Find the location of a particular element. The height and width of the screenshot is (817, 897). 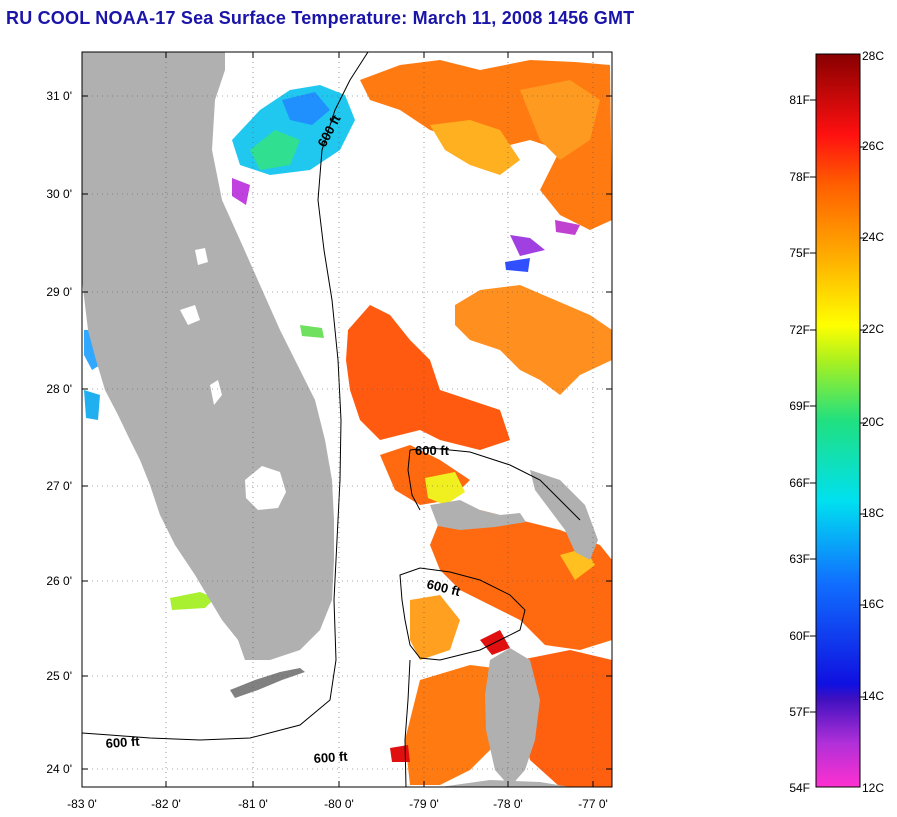

lat-label: 27 0' is located at coordinates (59, 486).